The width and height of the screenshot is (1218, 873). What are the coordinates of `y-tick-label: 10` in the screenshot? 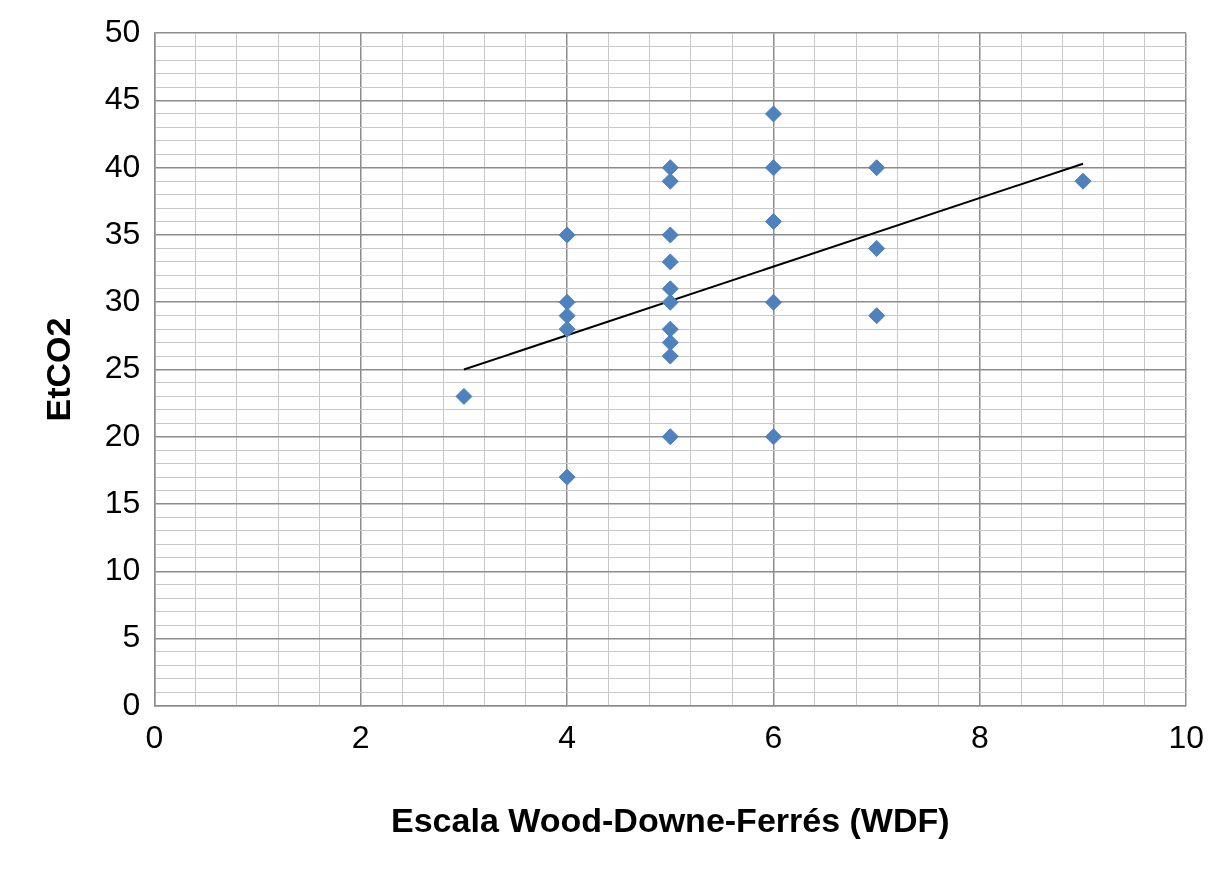 It's located at (122, 569).